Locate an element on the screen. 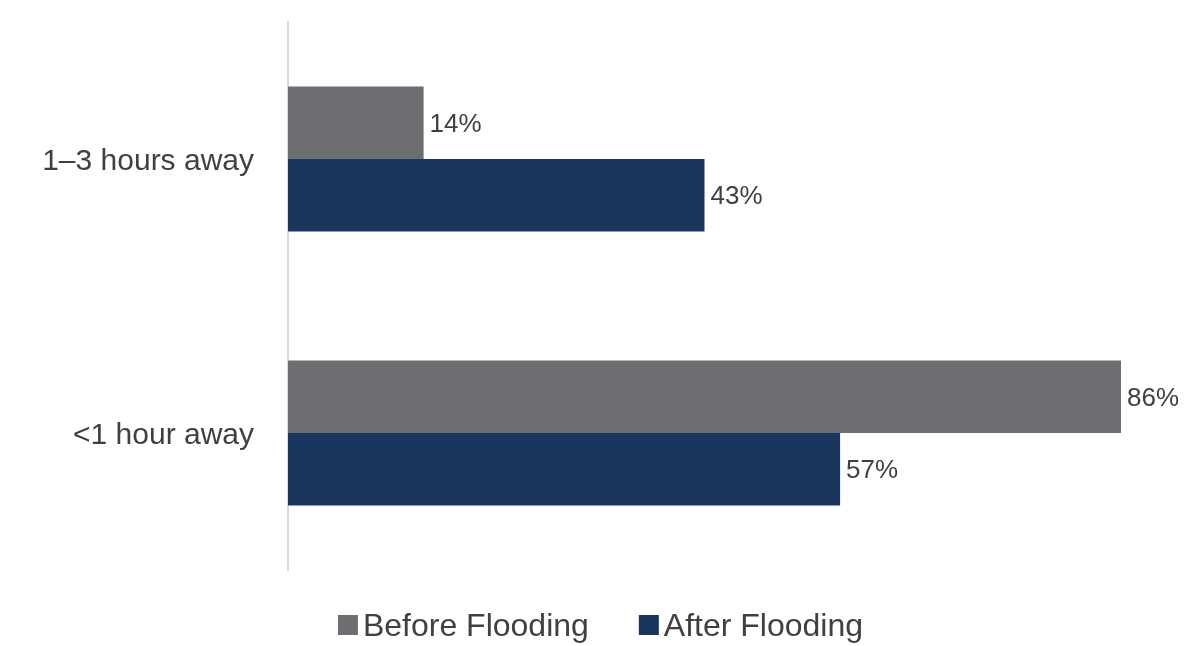 The height and width of the screenshot is (646, 1201). data-label: 43% is located at coordinates (736, 195).